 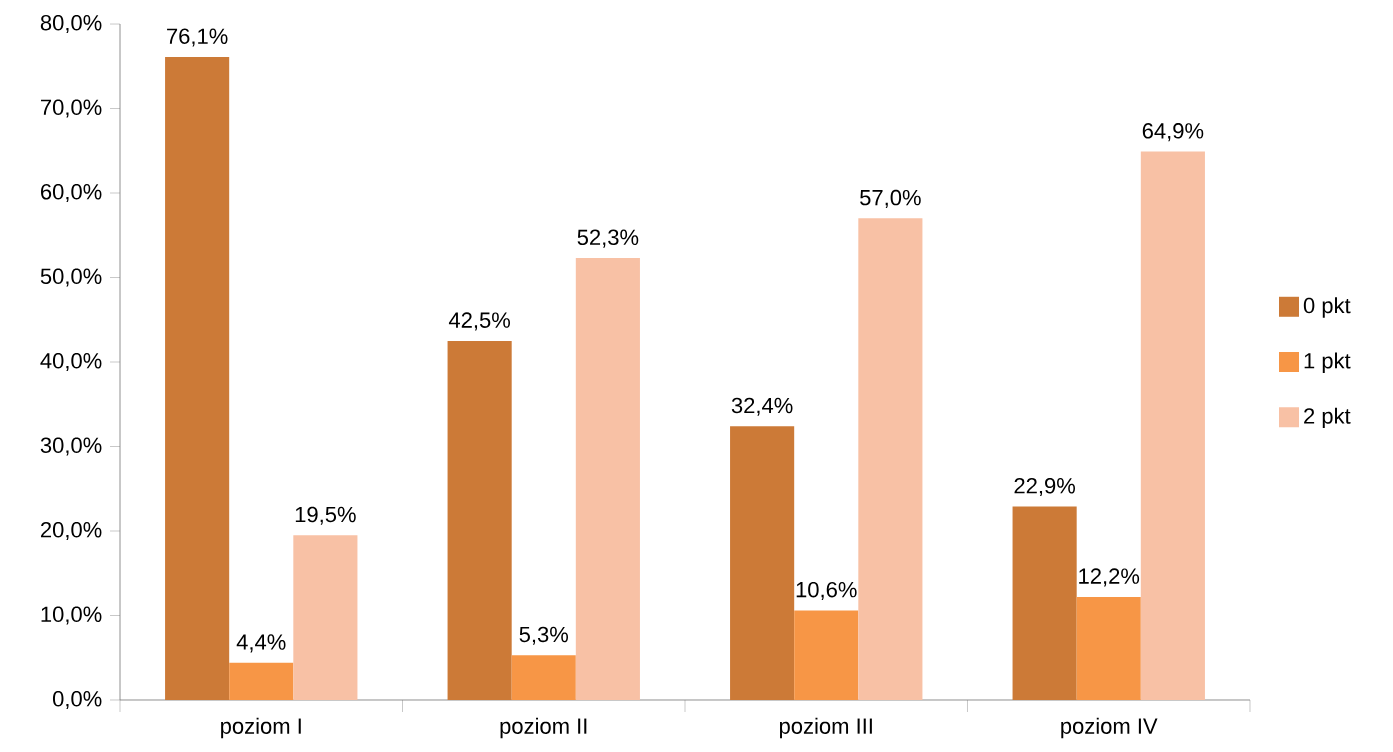 What do you see at coordinates (71, 193) in the screenshot?
I see `y-tick-label: 60,0%` at bounding box center [71, 193].